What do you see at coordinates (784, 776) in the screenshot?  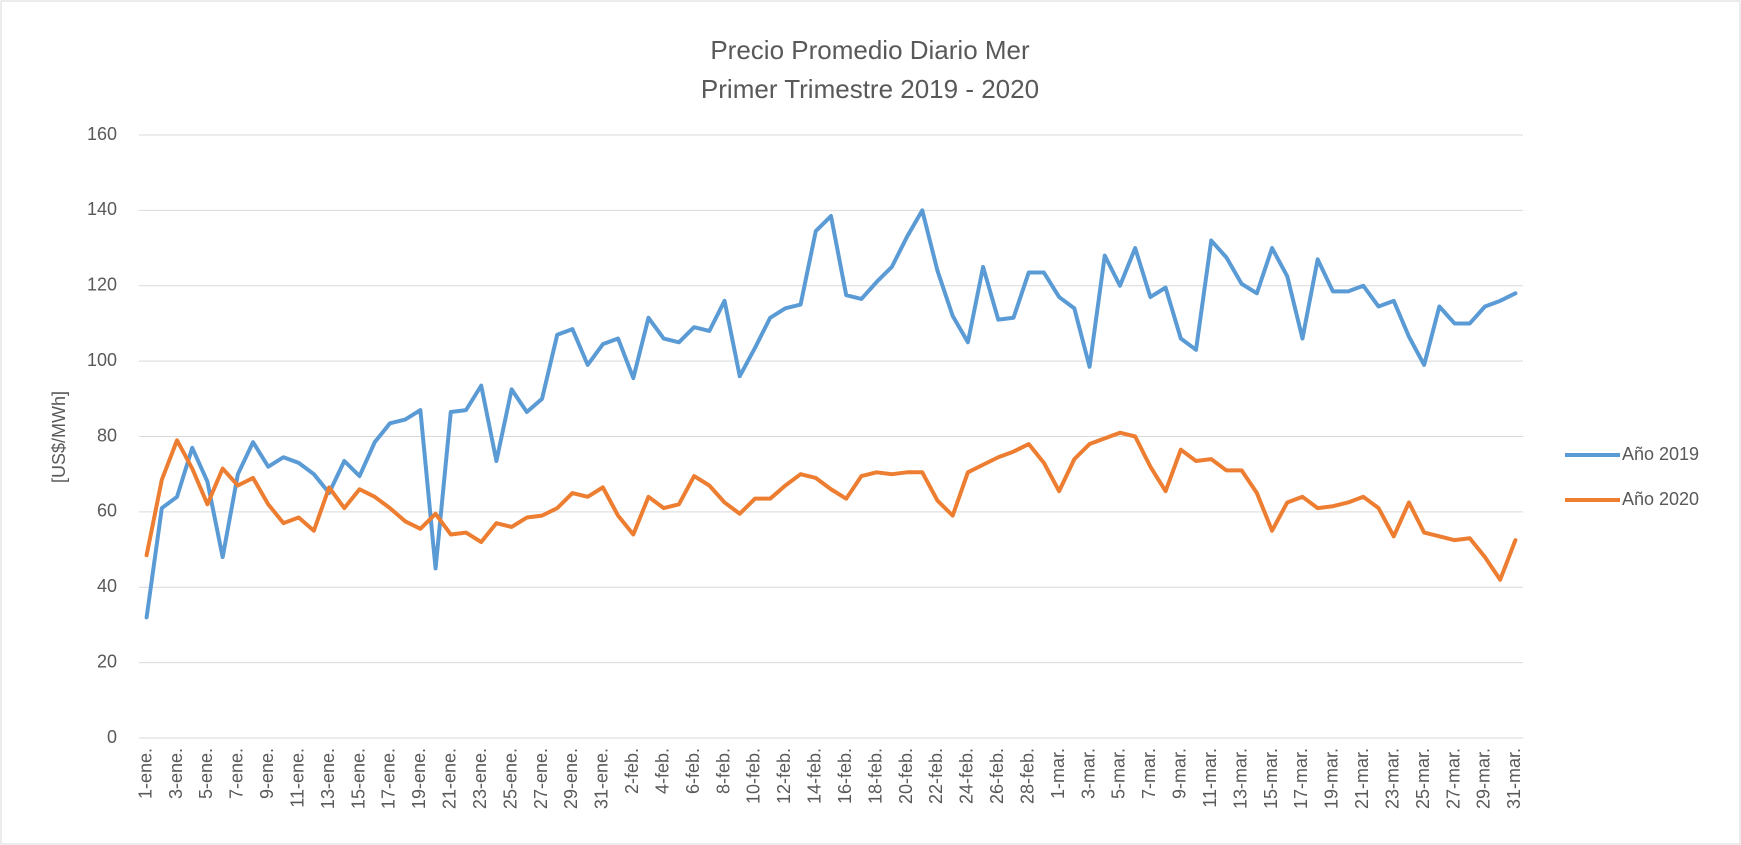 I see `x-tick-label: 12-feb.` at bounding box center [784, 776].